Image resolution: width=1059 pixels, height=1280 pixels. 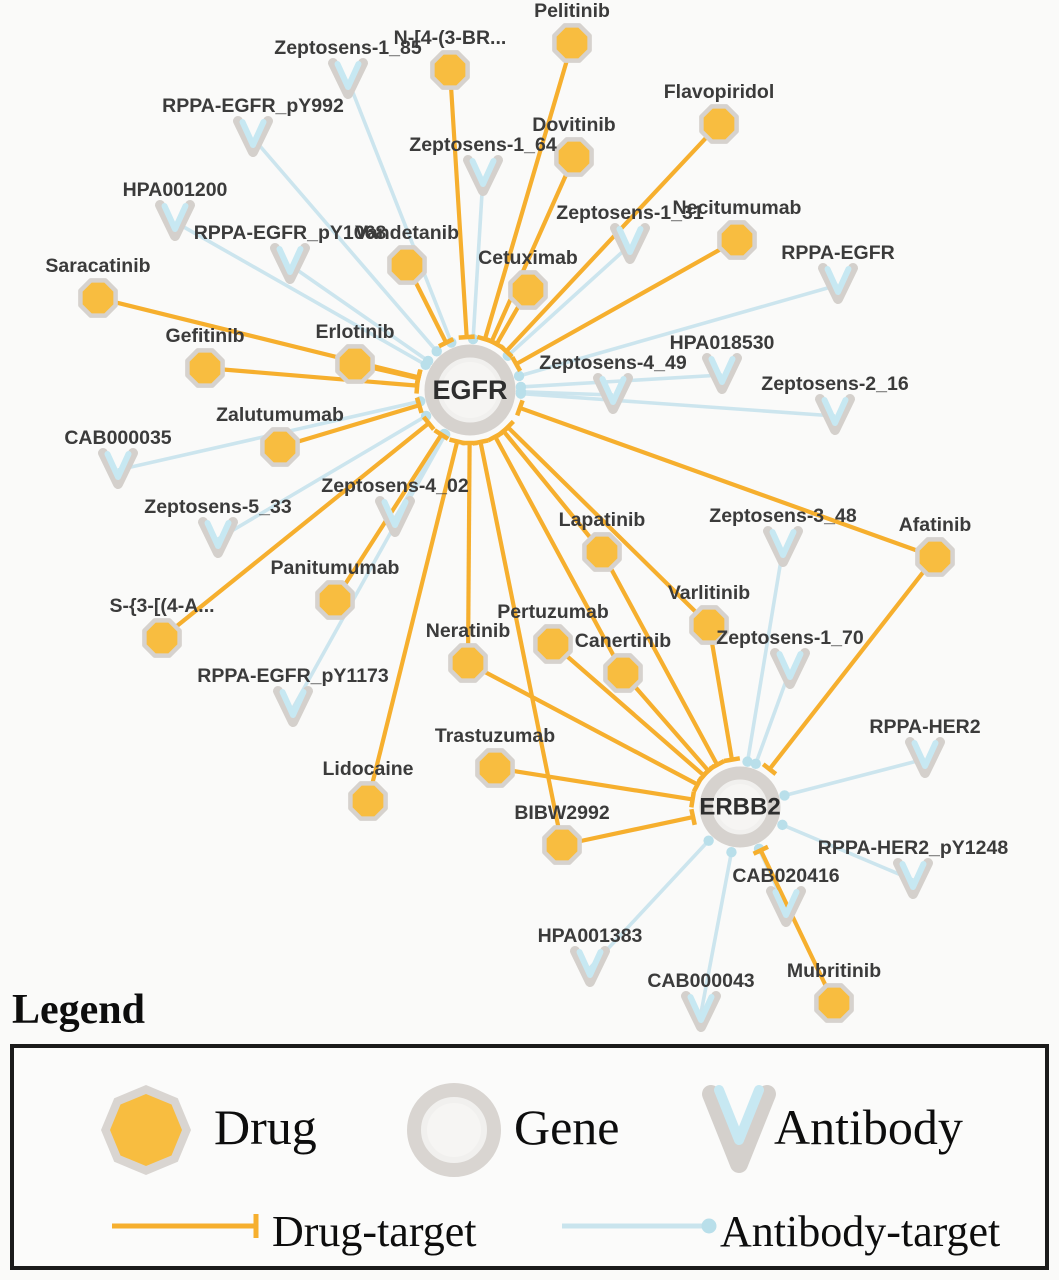 What do you see at coordinates (407, 265) in the screenshot?
I see `drug-node-vandetanib` at bounding box center [407, 265].